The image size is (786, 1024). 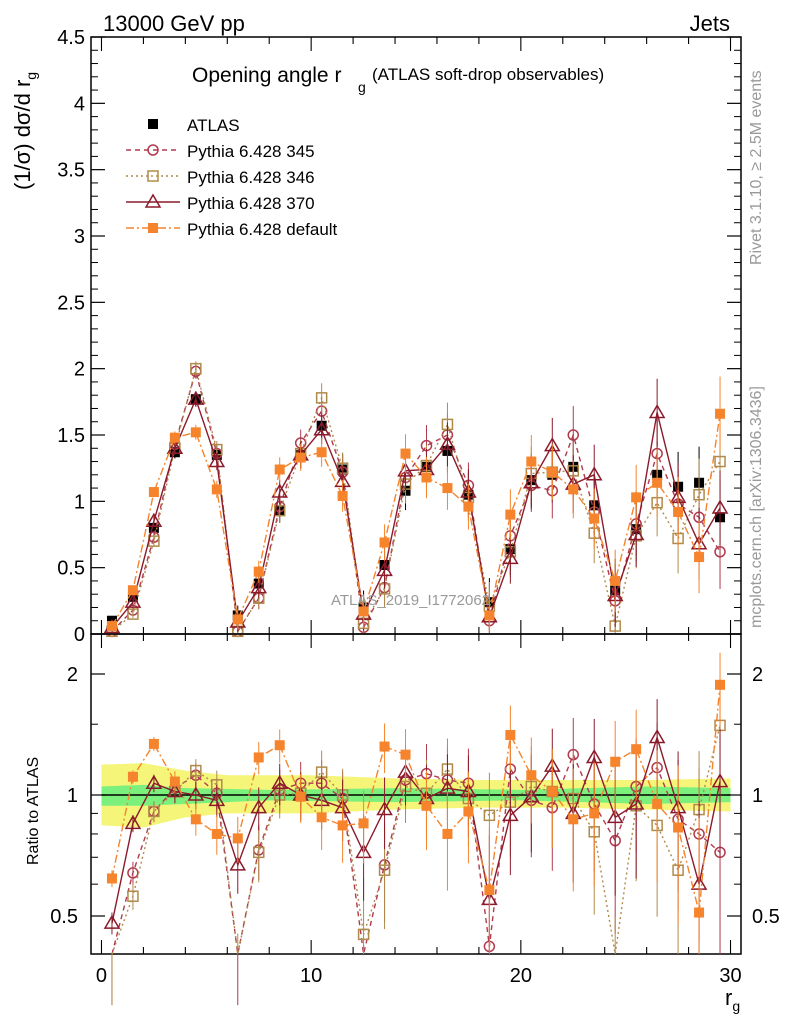 I want to click on main-y-tick-label: 4.5, so click(x=71, y=38).